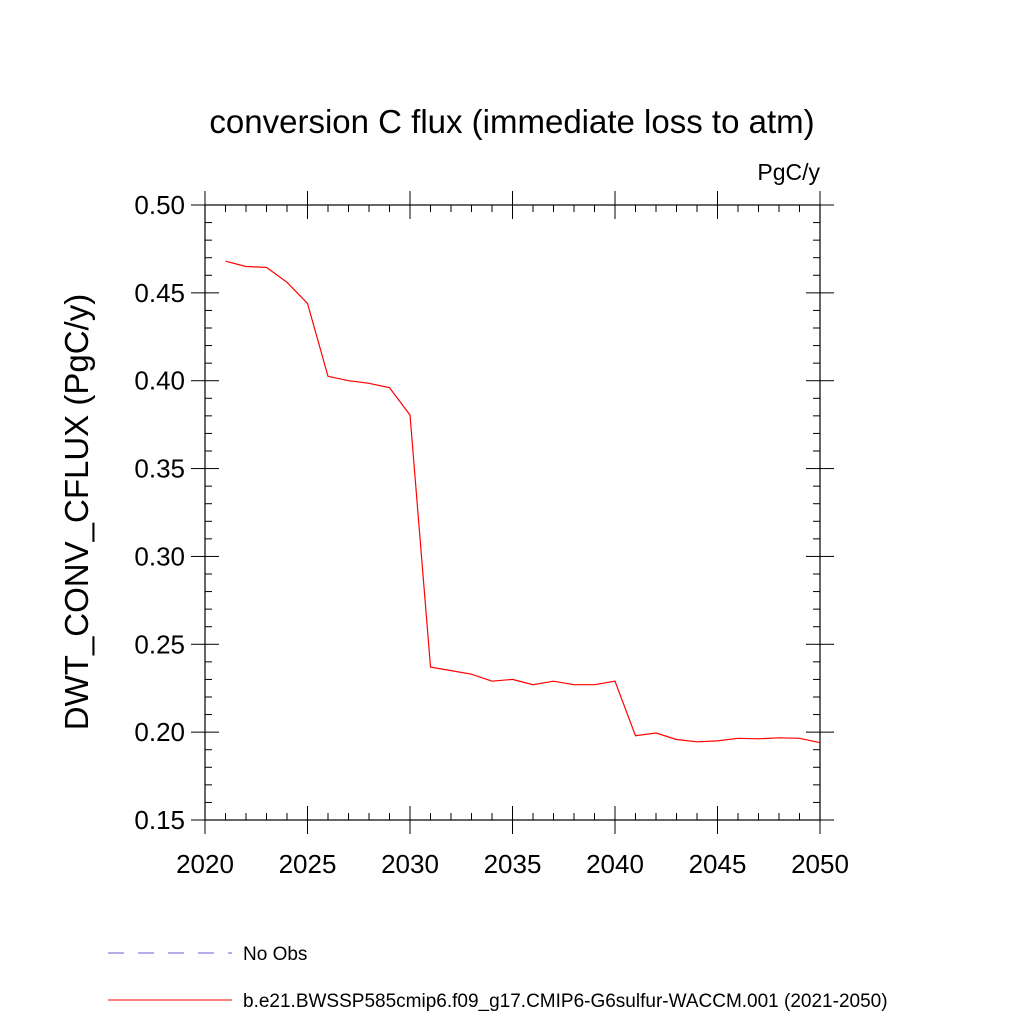  What do you see at coordinates (159, 556) in the screenshot?
I see `y-tick-label: 0.30` at bounding box center [159, 556].